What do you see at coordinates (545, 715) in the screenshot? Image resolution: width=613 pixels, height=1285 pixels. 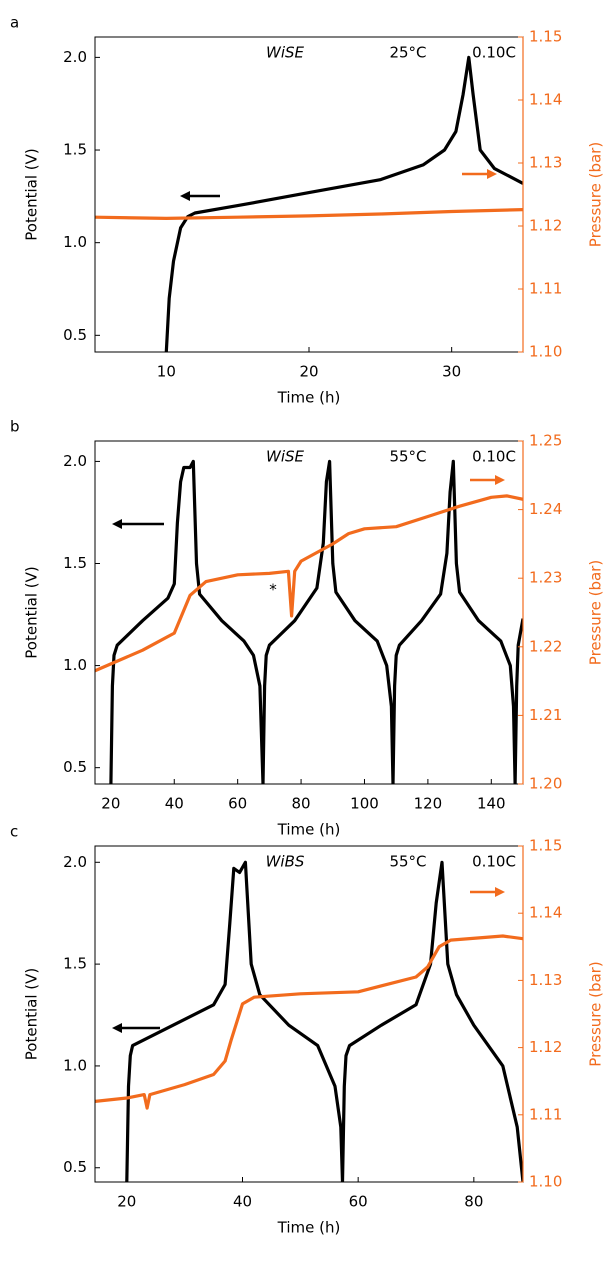 I see `y2-tick-label: 1.21` at bounding box center [545, 715].